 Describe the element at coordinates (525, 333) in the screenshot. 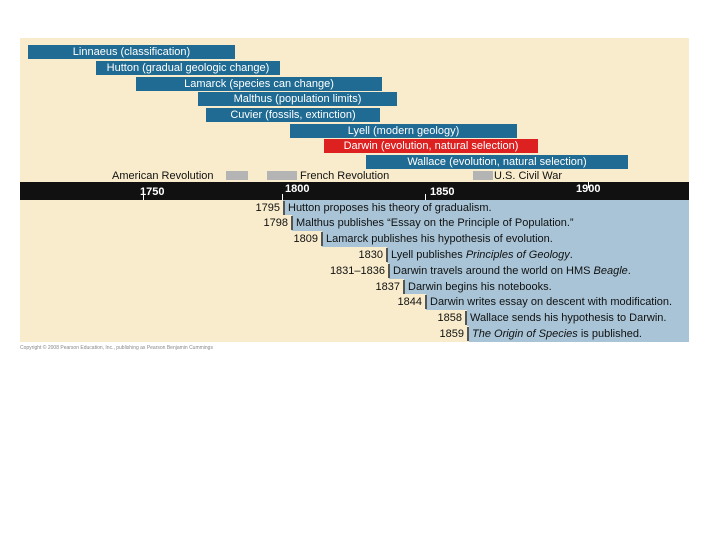

I see `event-text-italic: The Origin of Species` at that location.